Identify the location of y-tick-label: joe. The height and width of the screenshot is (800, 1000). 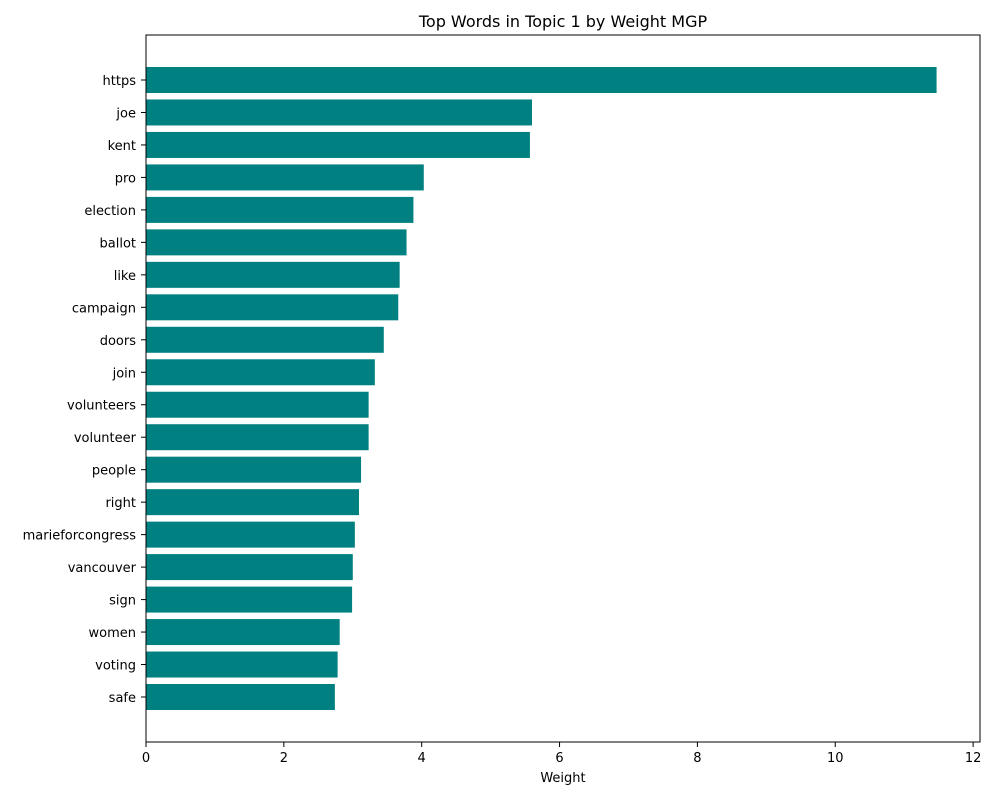
(125, 113).